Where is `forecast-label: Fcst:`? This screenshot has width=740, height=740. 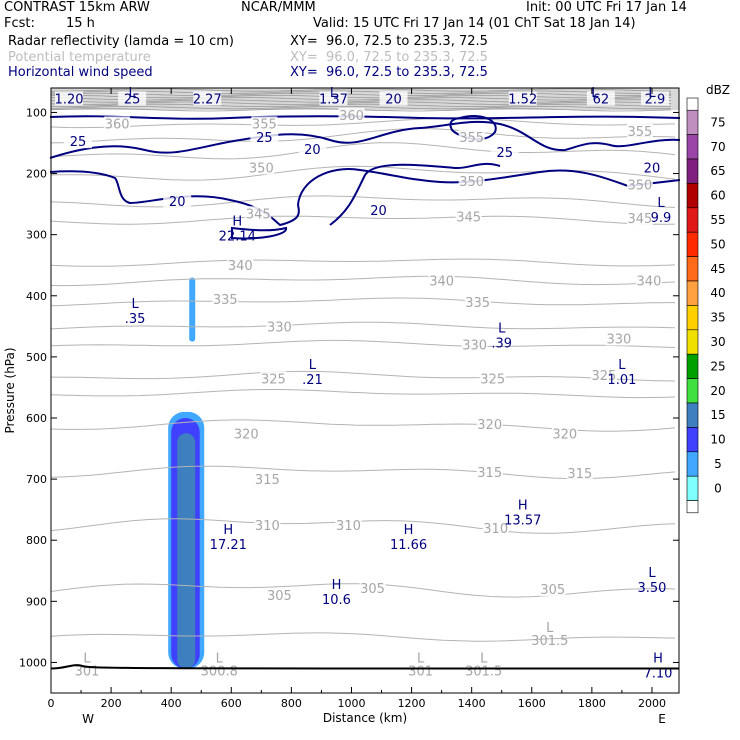 forecast-label: Fcst: is located at coordinates (19, 23).